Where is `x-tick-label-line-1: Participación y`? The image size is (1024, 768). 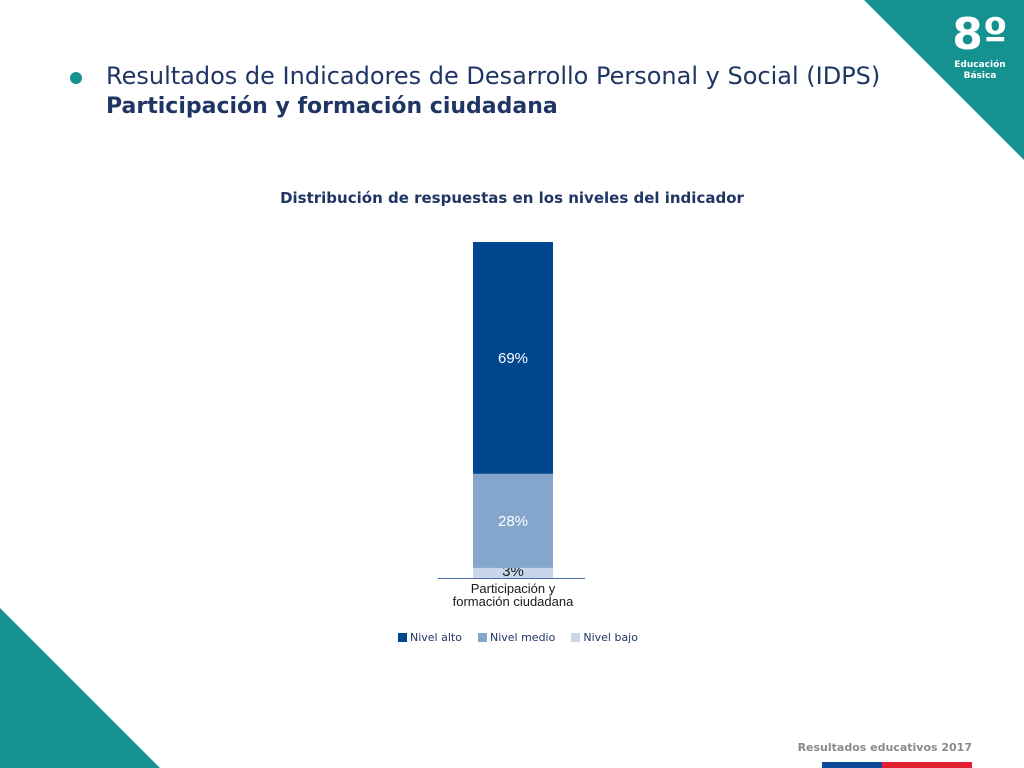 x-tick-label-line-1: Participación y is located at coordinates (513, 588).